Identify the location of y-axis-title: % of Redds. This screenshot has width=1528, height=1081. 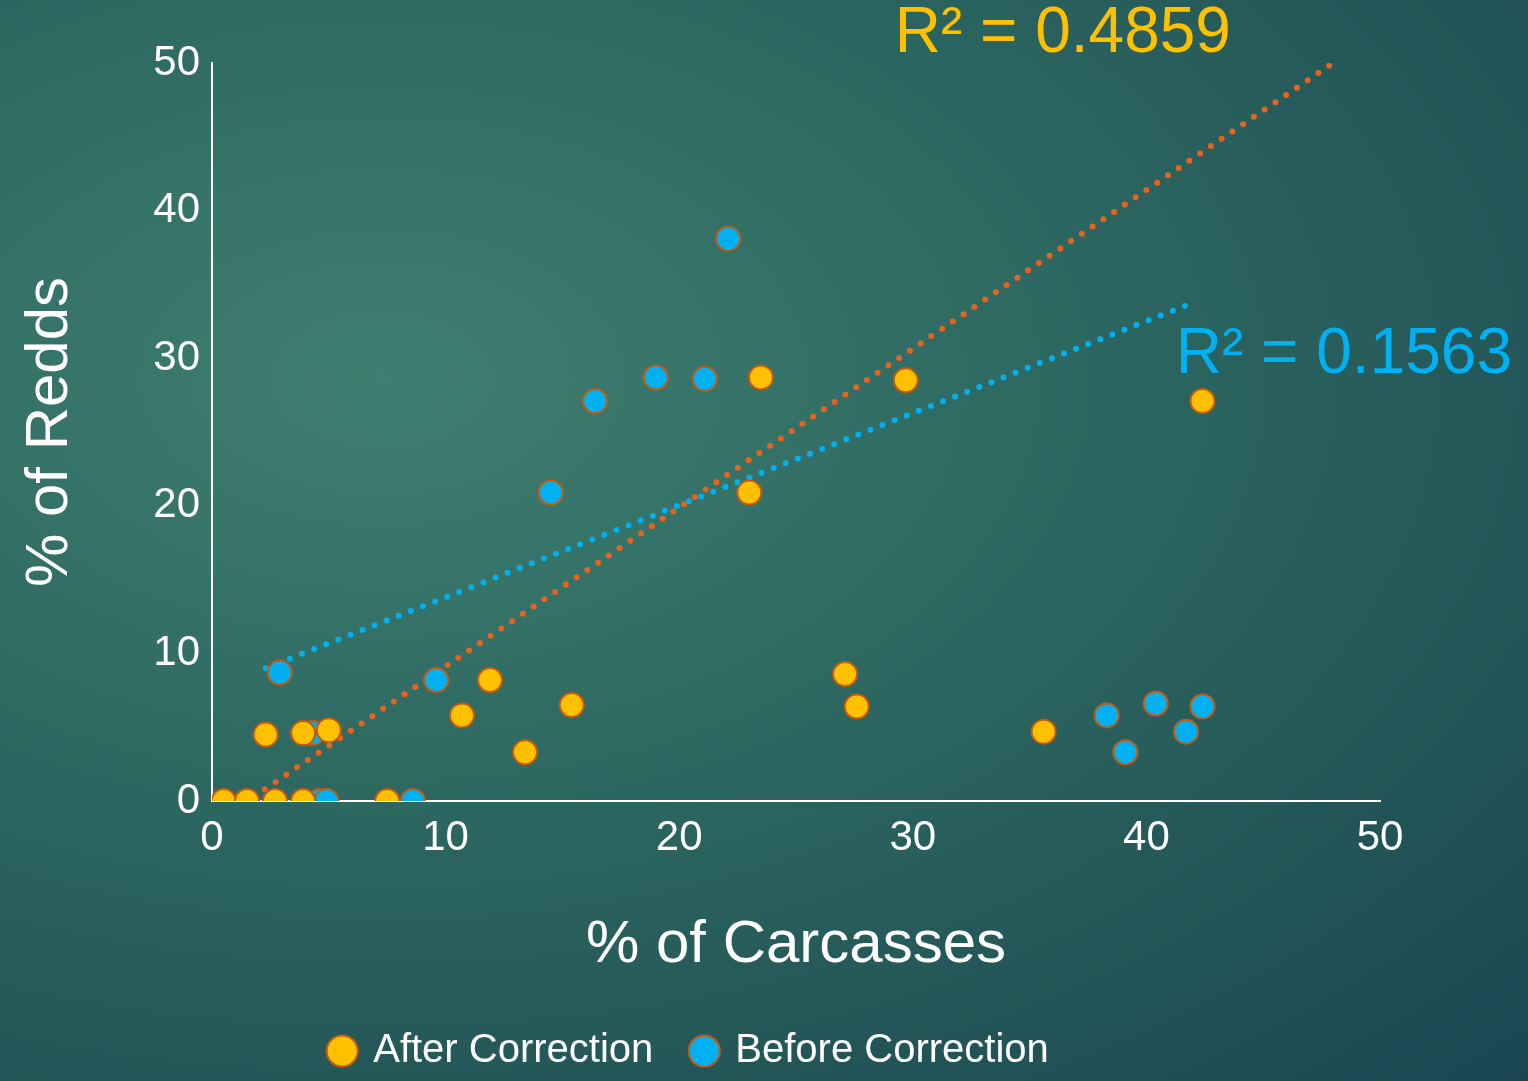
(46, 432).